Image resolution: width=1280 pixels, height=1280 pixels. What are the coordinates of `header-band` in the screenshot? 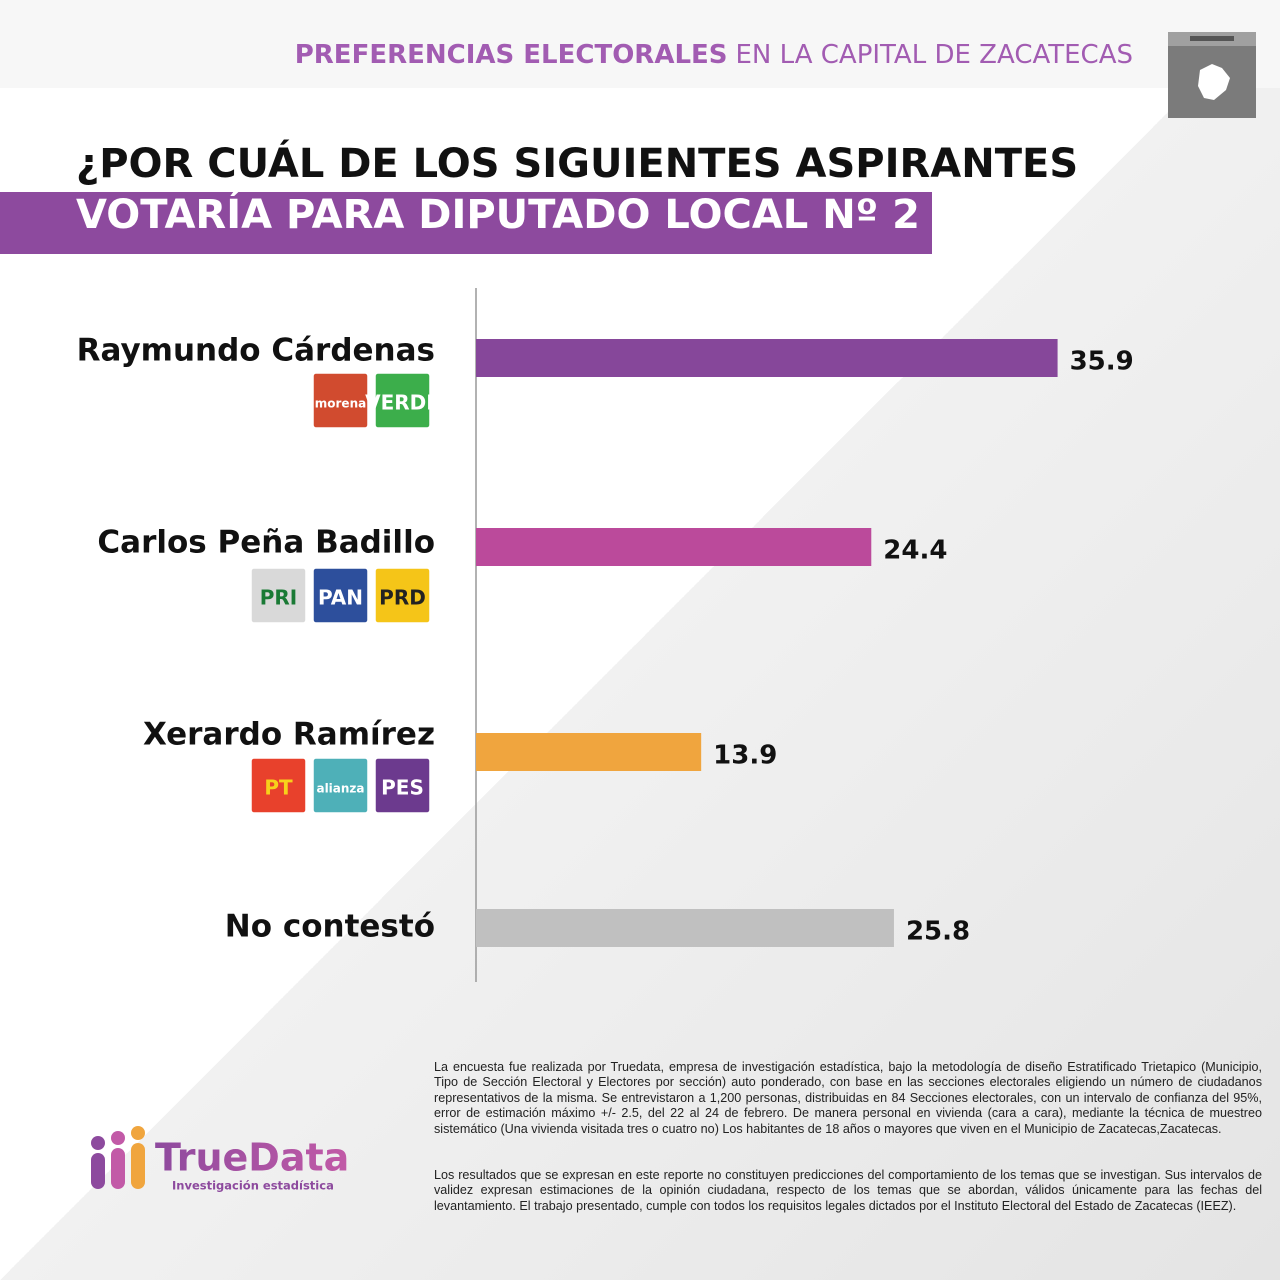 It's located at (640, 44).